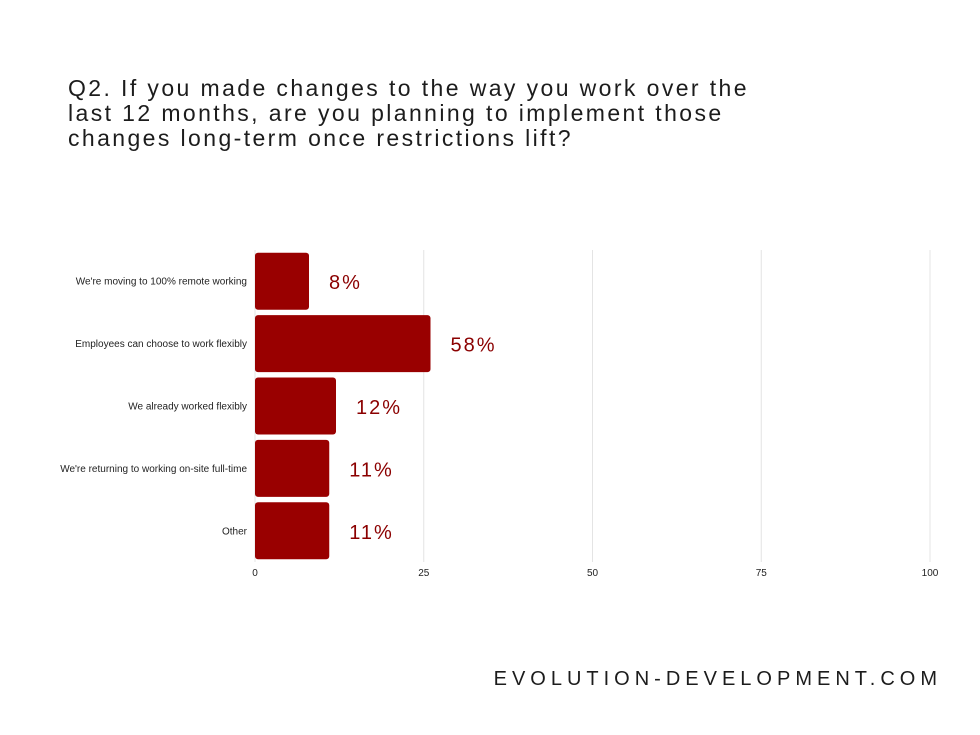  What do you see at coordinates (593, 573) in the screenshot?
I see `x-tick-label: 50` at bounding box center [593, 573].